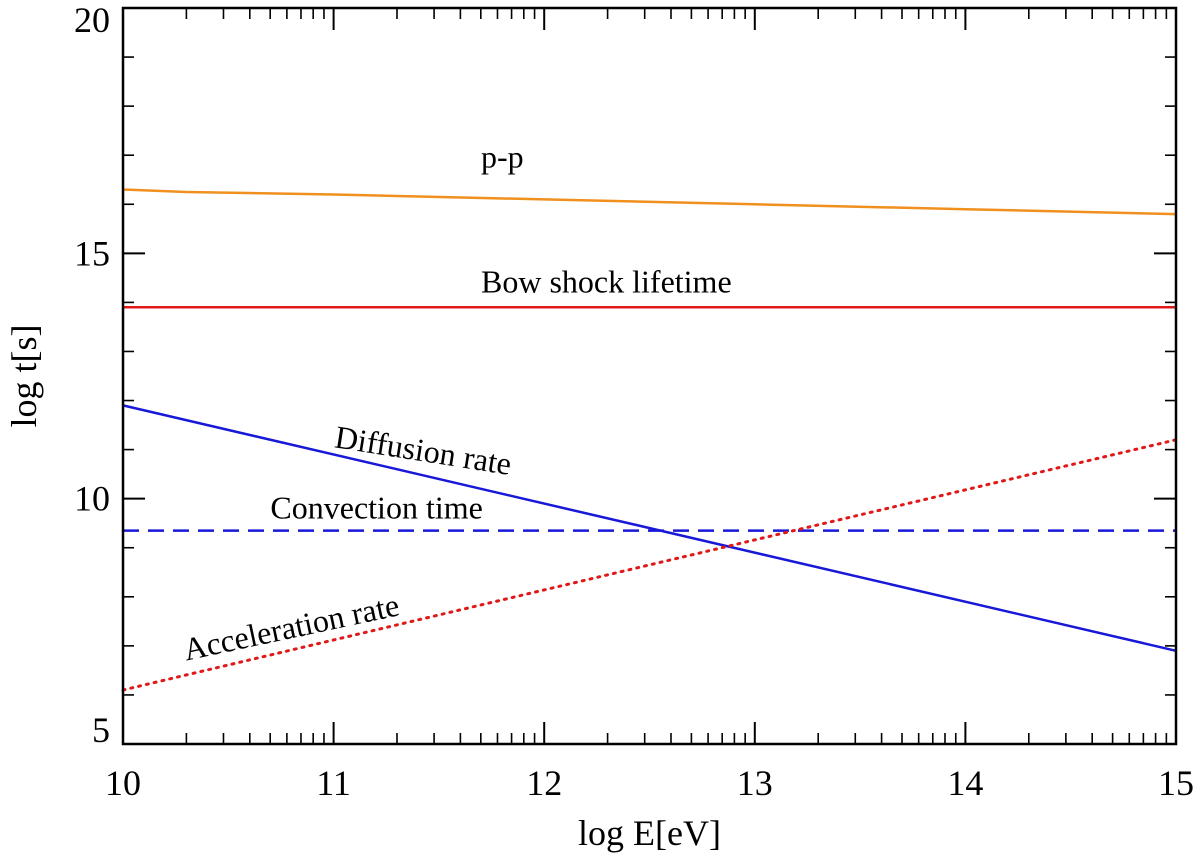 The height and width of the screenshot is (859, 1200). Describe the element at coordinates (92, 253) in the screenshot. I see `y-tick-label: 15` at that location.